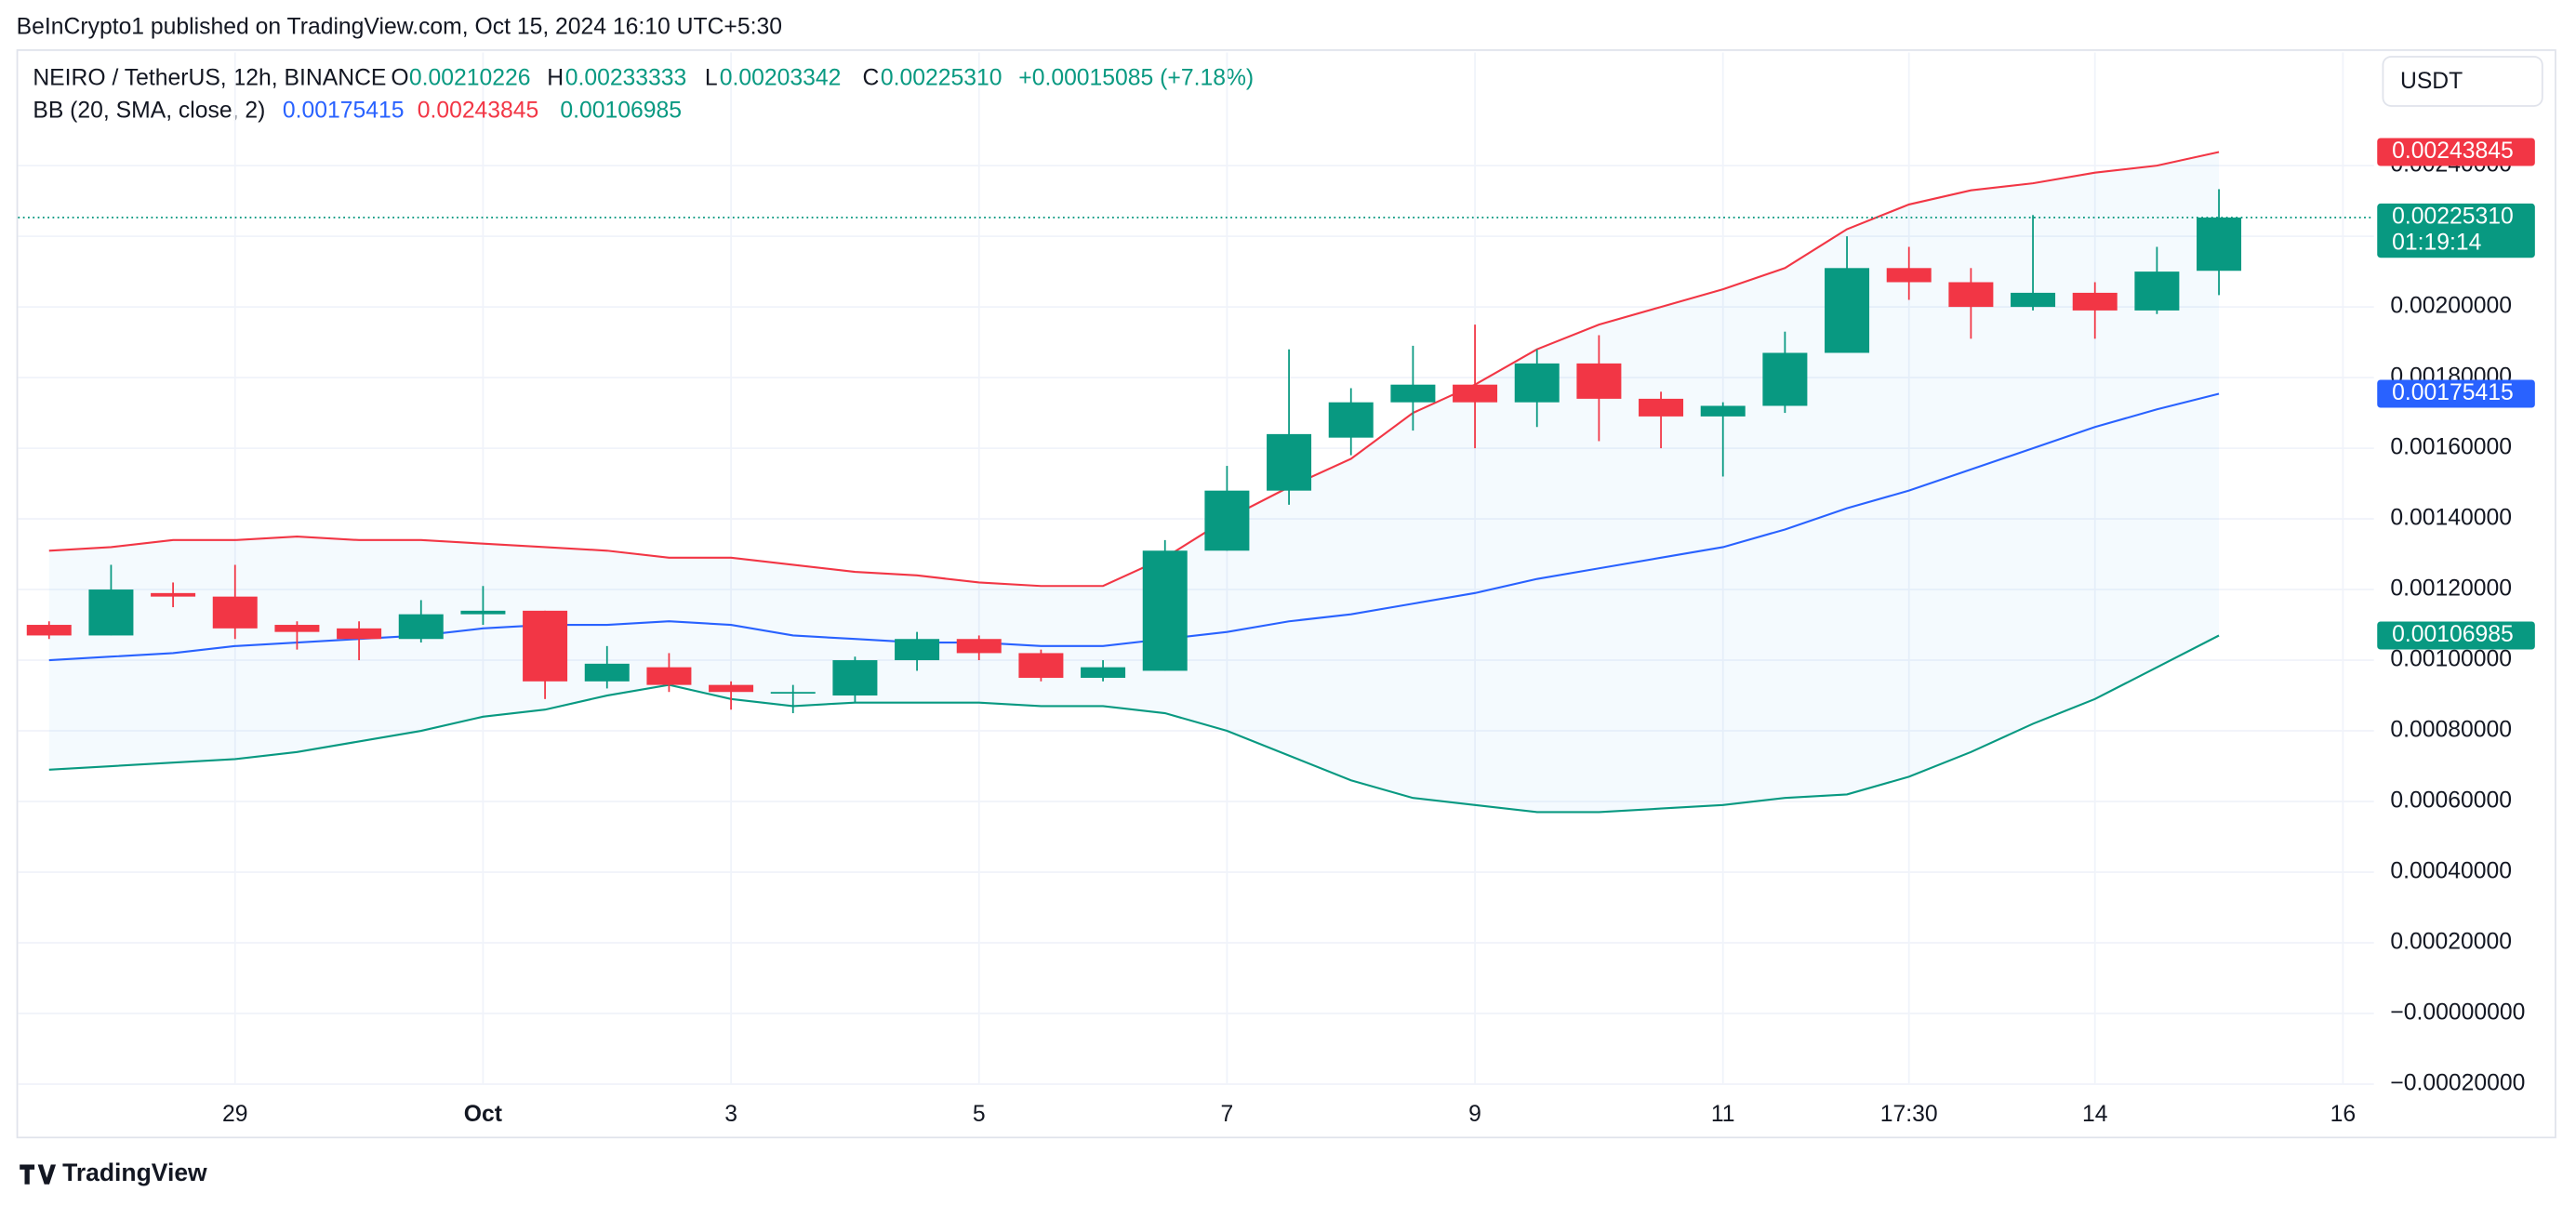  What do you see at coordinates (2453, 634) in the screenshot?
I see `price-badge-label: 0.00106985` at bounding box center [2453, 634].